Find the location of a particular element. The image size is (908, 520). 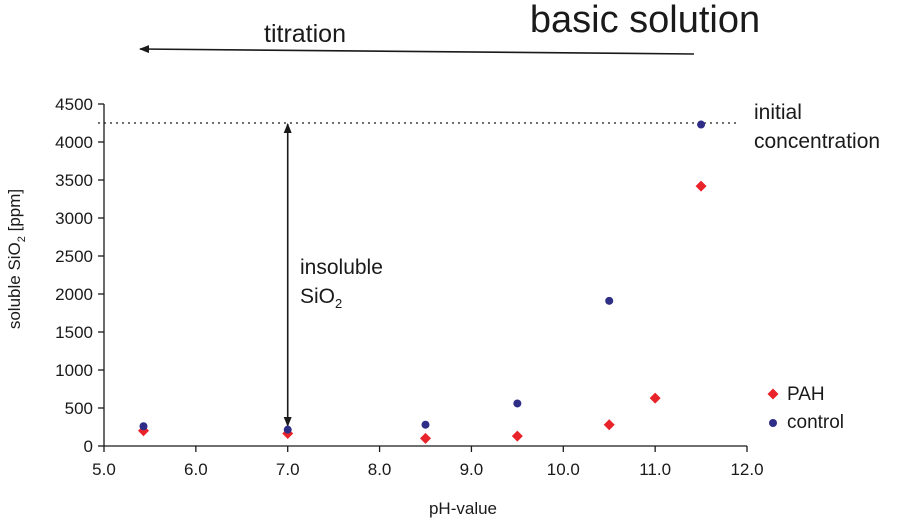

y-axis-label-main: soluble SiO is located at coordinates (14, 285).